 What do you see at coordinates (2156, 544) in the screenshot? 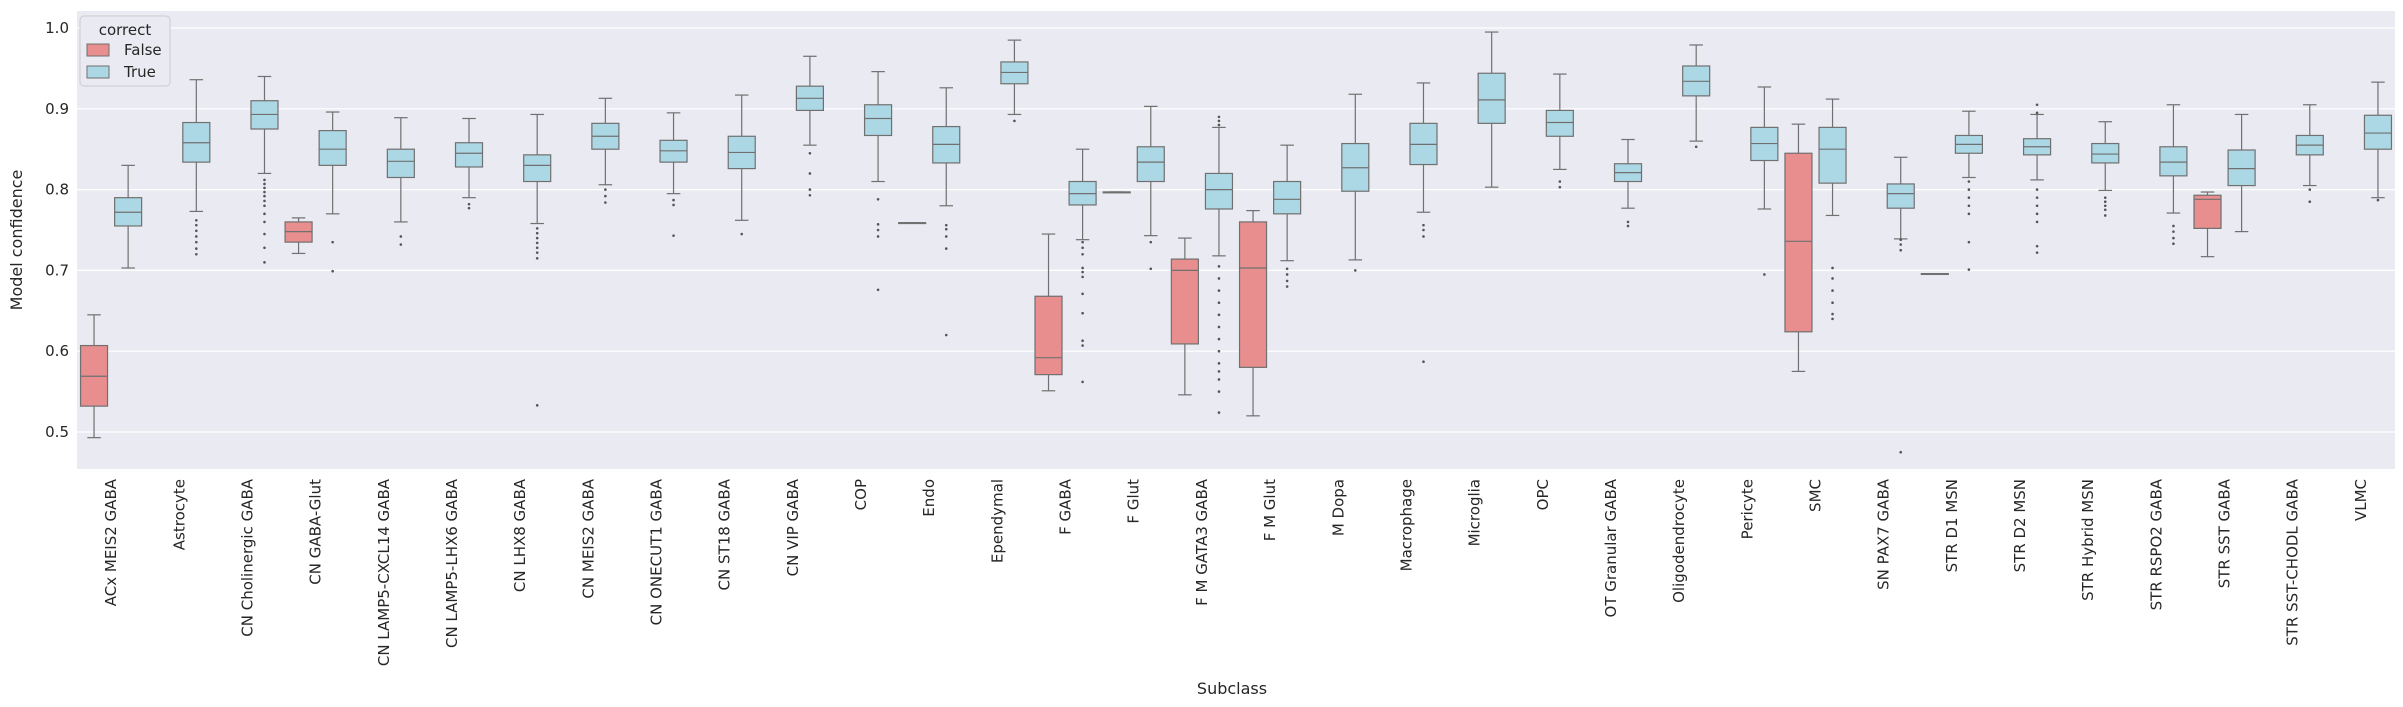
I see `x-tick-label: STR RSPO2 GABA` at bounding box center [2156, 544].